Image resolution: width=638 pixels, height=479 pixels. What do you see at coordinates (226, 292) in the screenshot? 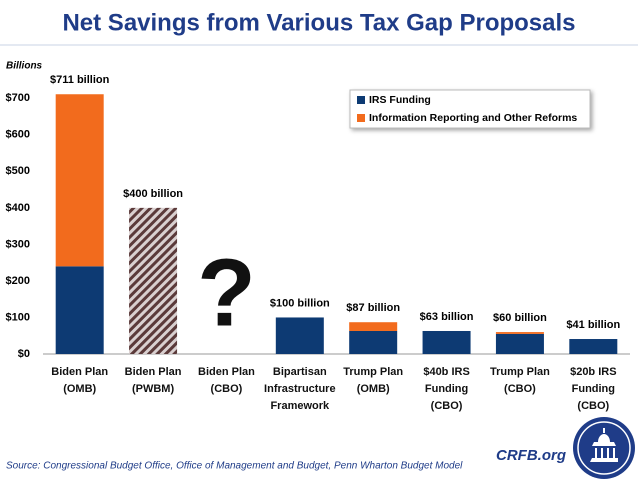
I see `annotation: ?` at bounding box center [226, 292].